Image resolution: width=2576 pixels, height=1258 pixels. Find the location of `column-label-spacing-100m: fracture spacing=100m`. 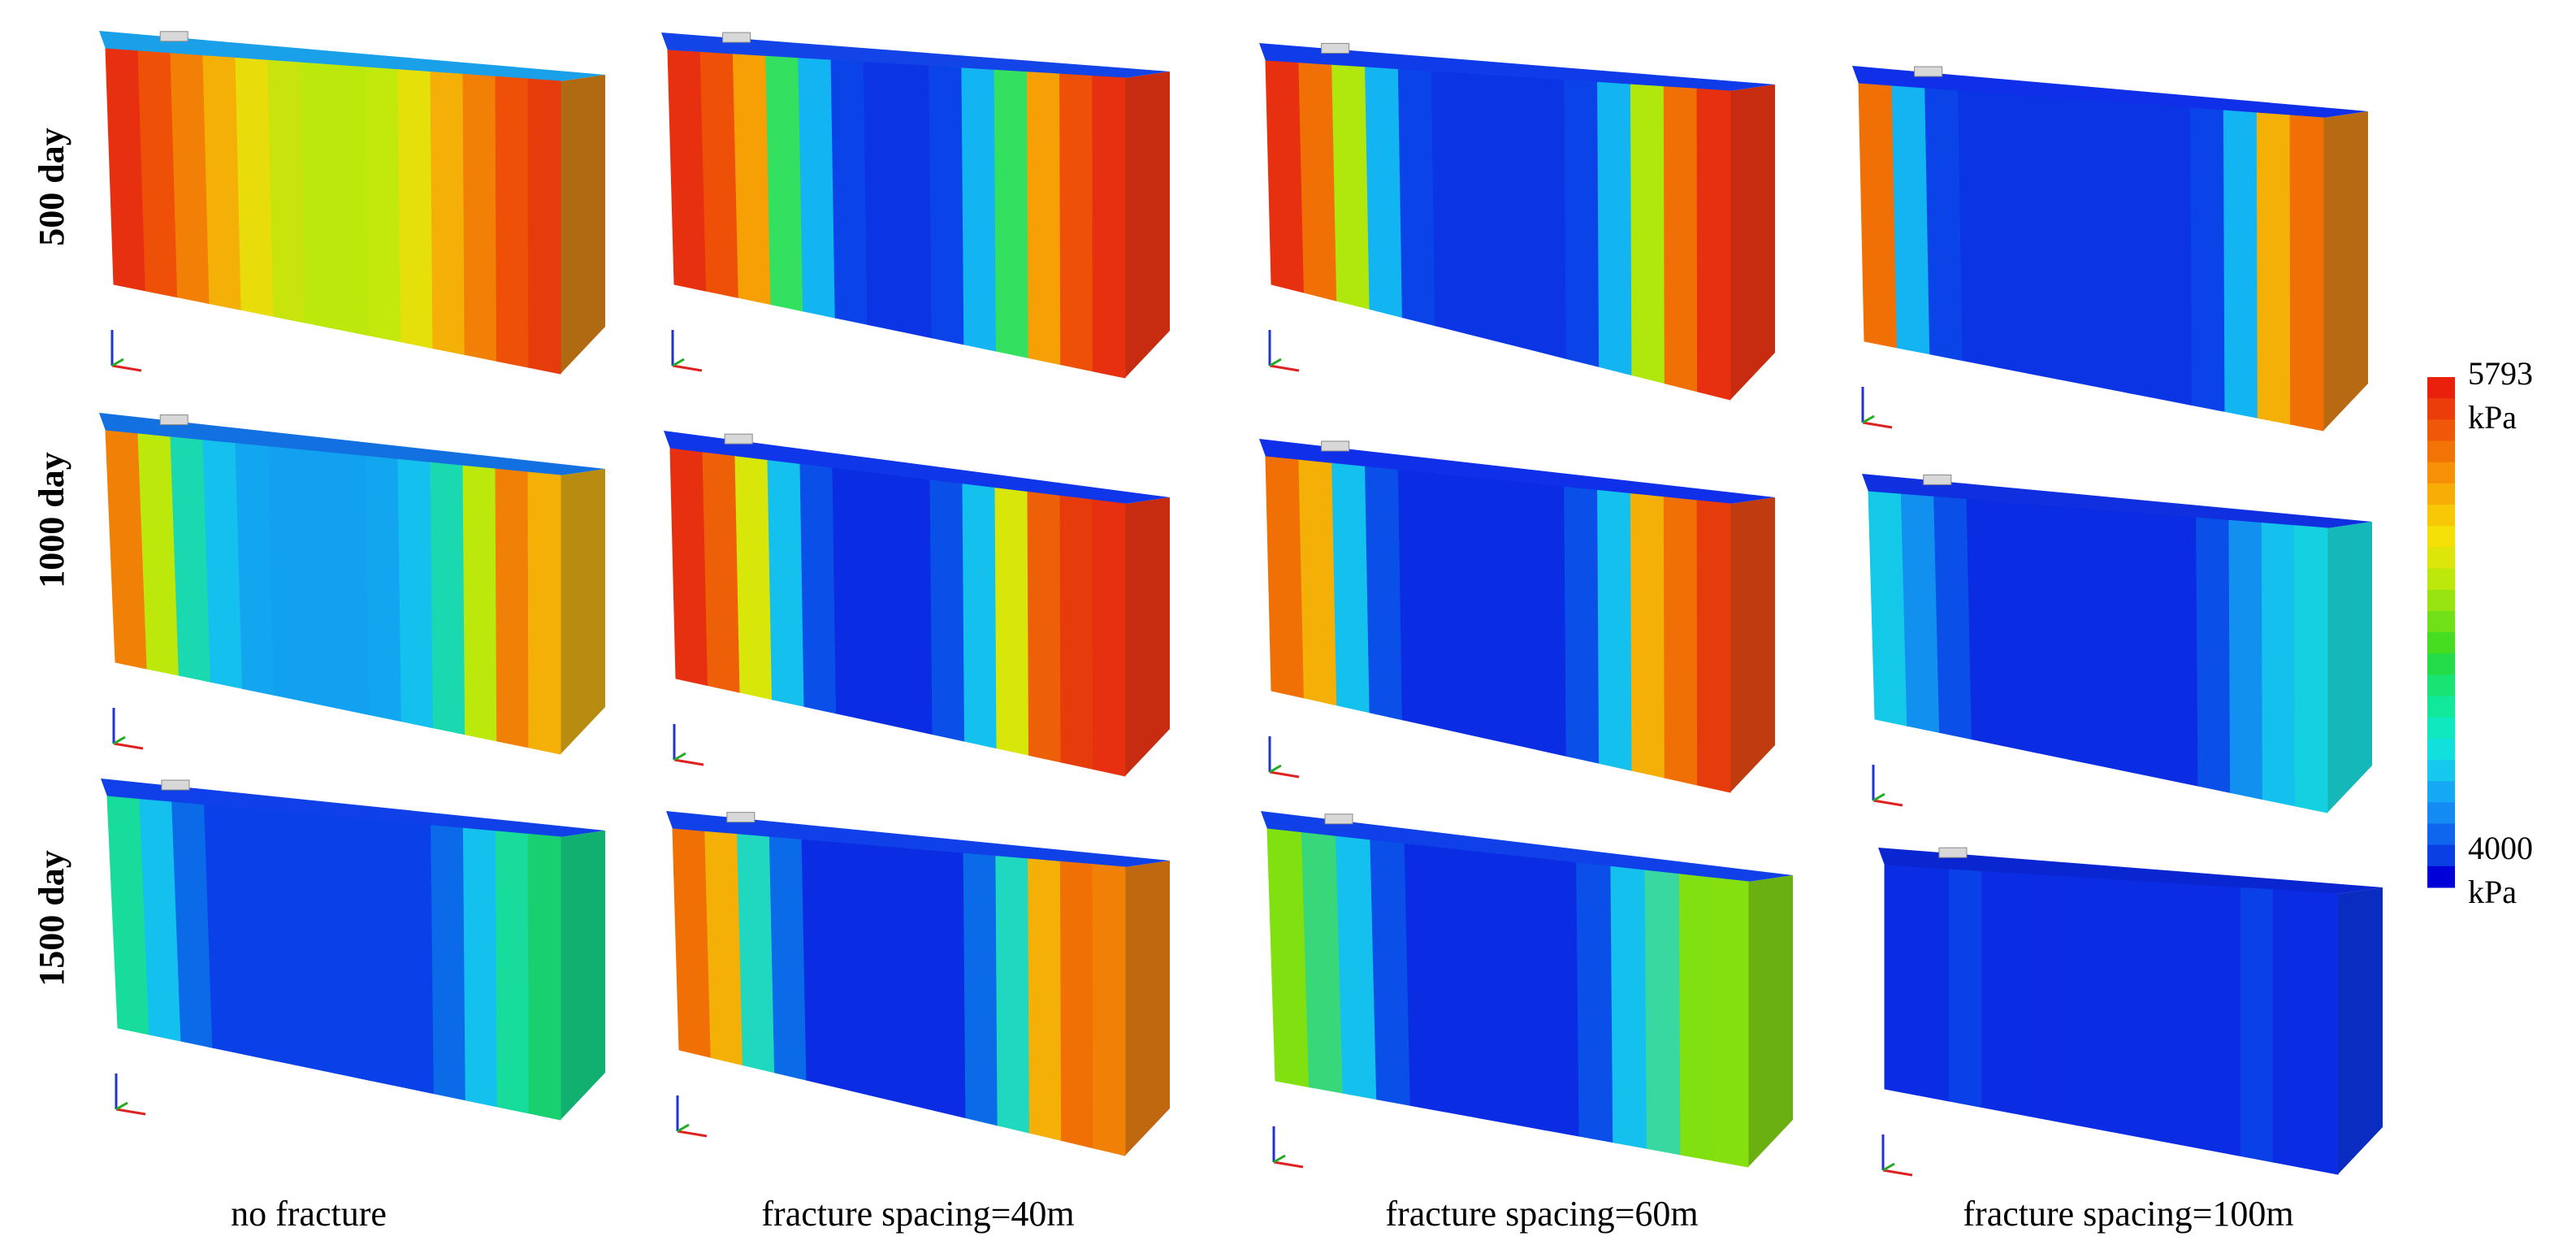

column-label-spacing-100m: fracture spacing=100m is located at coordinates (2128, 1214).